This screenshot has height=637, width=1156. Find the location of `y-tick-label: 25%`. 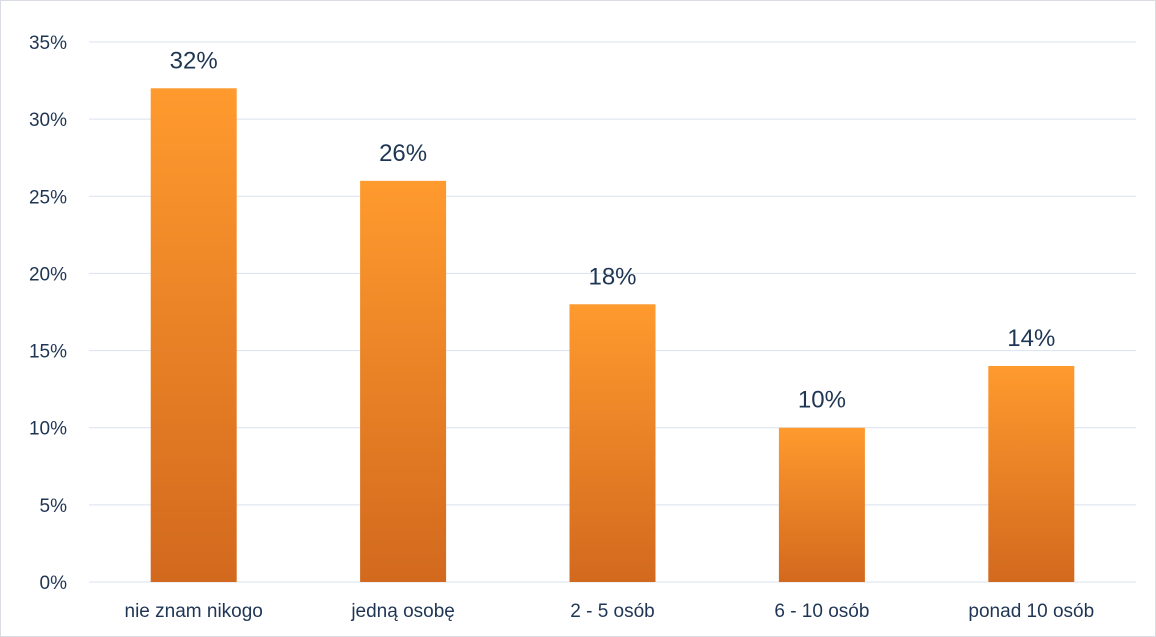

y-tick-label: 25% is located at coordinates (48, 197).